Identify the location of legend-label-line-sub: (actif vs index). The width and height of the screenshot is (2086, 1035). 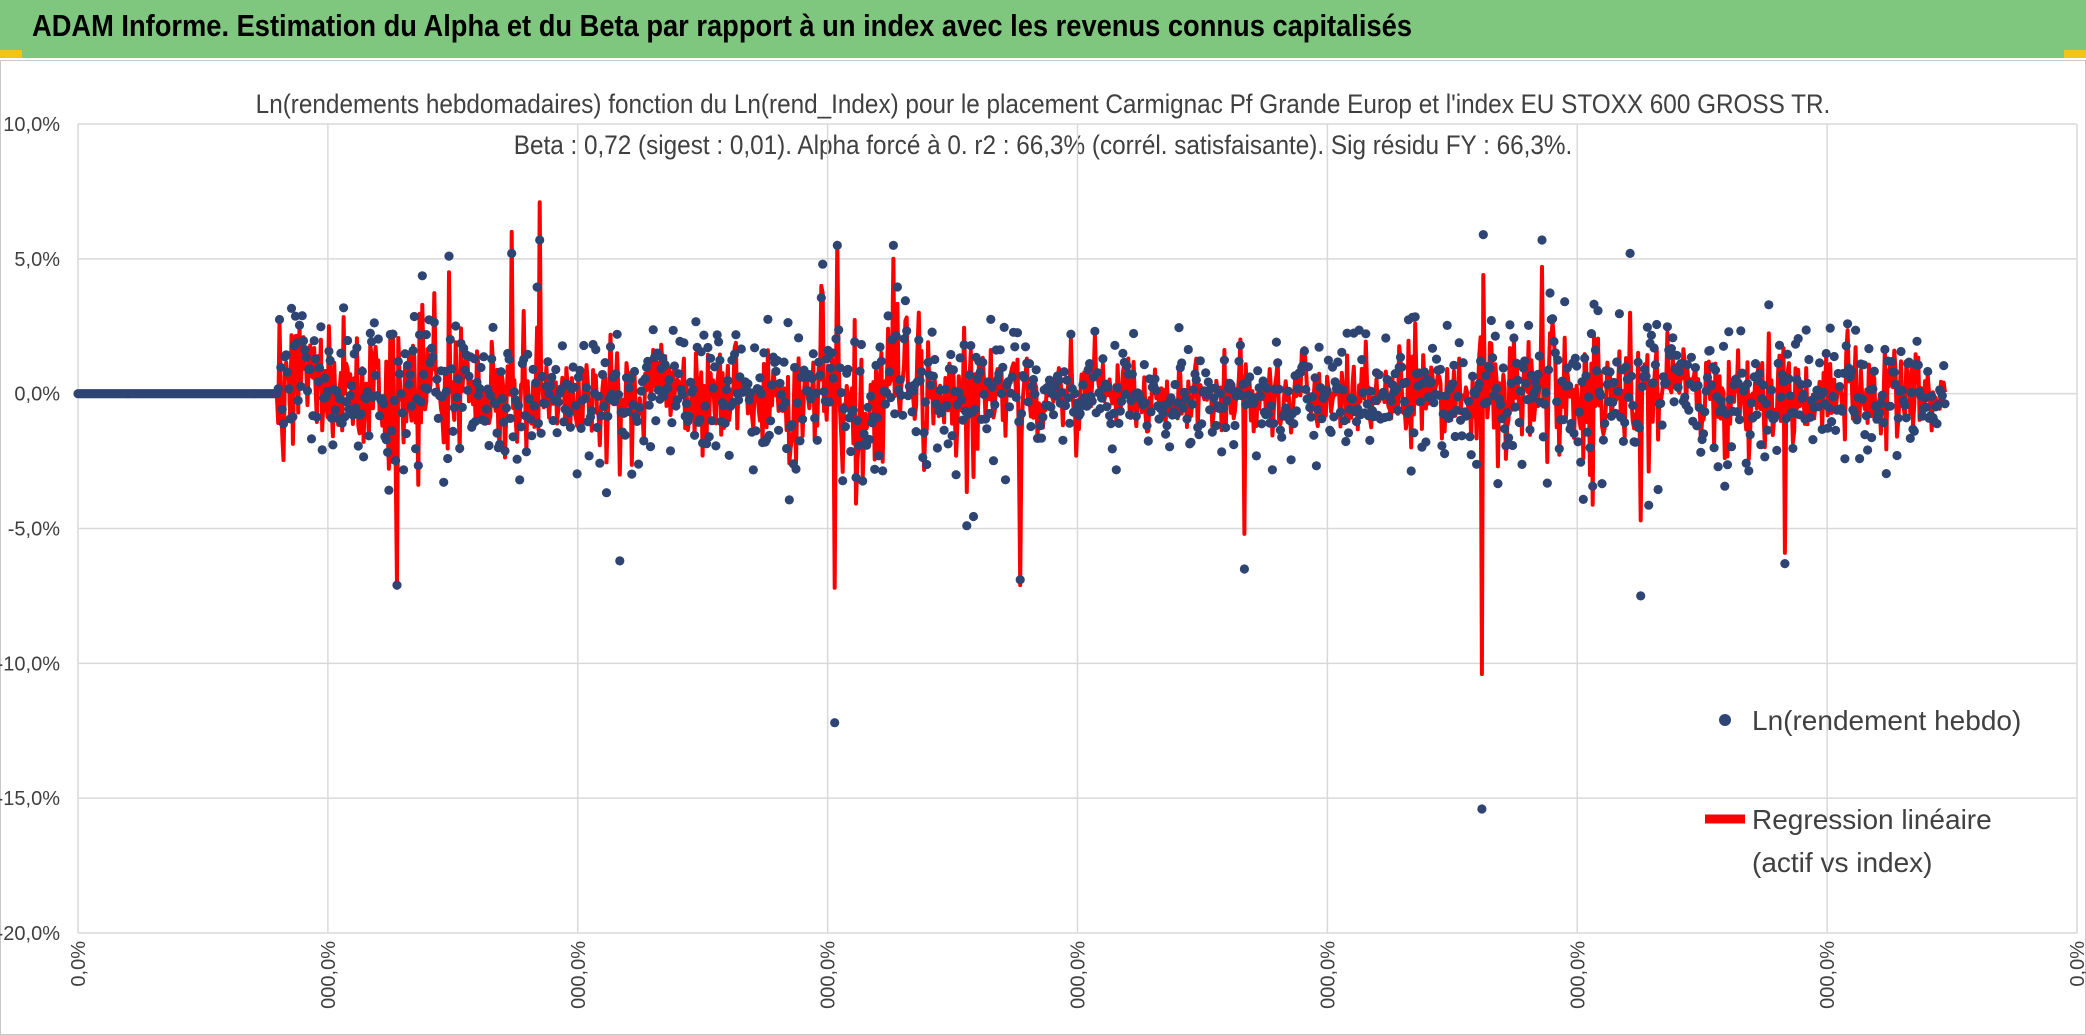
(1842, 862).